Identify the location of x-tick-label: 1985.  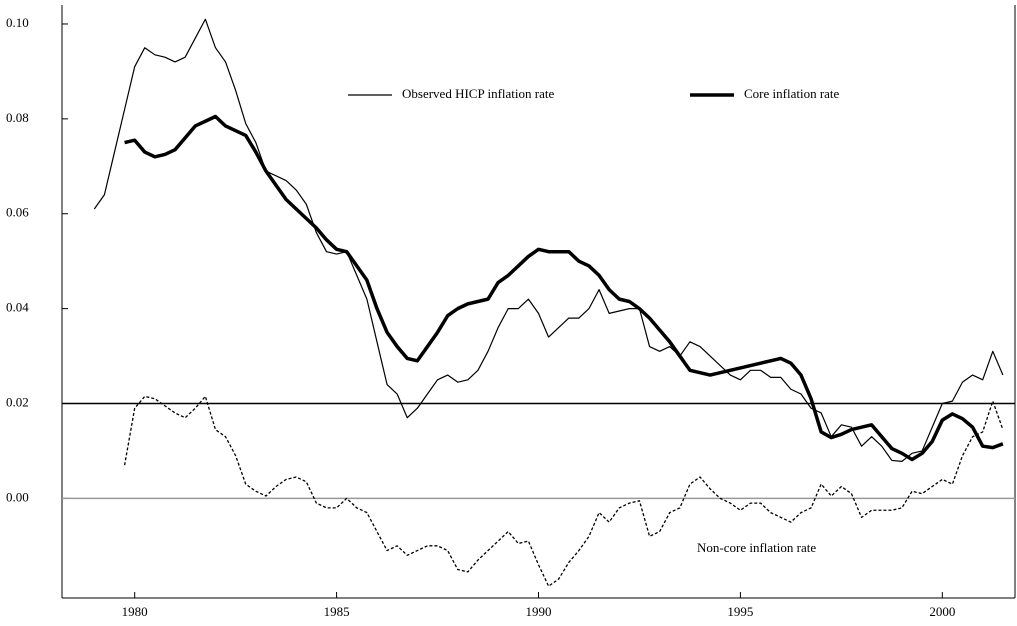
(337, 611).